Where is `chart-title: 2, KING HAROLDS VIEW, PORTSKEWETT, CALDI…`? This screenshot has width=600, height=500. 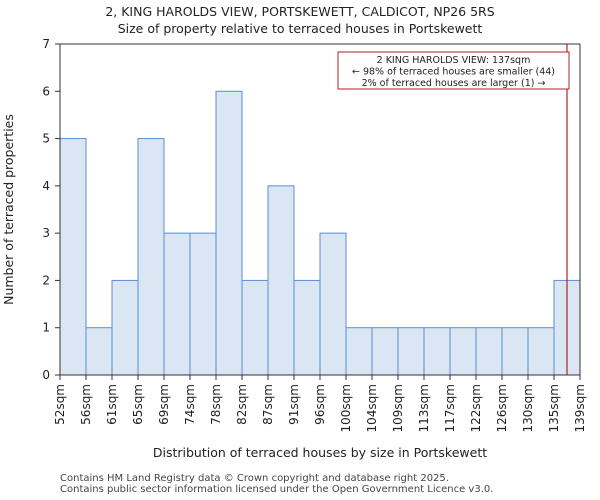 chart-title: 2, KING HAROLDS VIEW, PORTSKEWETT, CALDI… is located at coordinates (300, 11).